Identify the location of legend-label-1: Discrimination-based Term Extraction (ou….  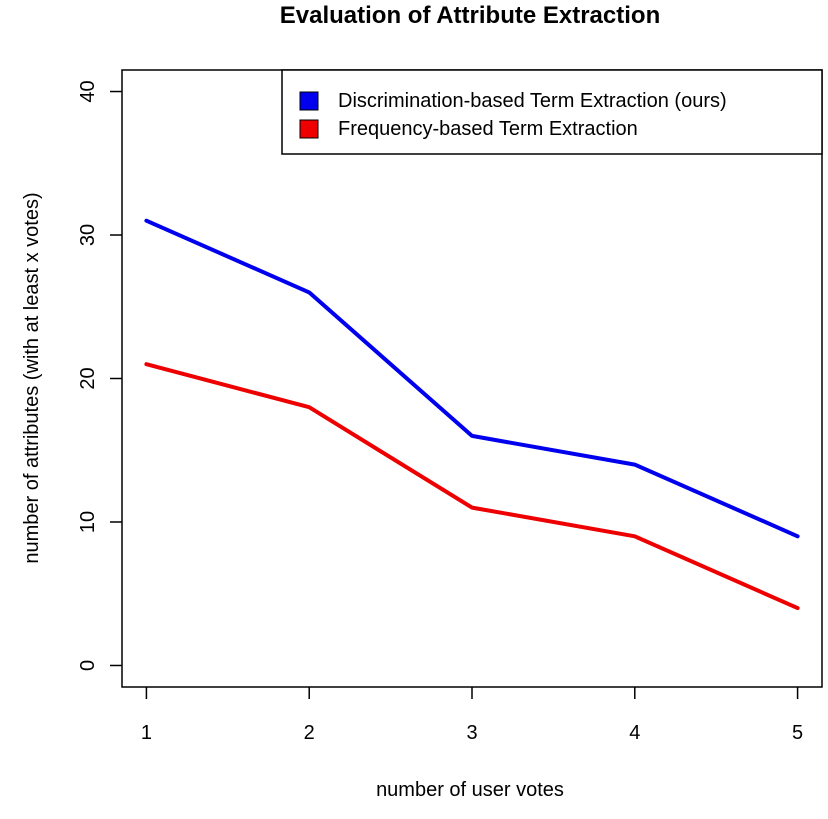
(532, 101).